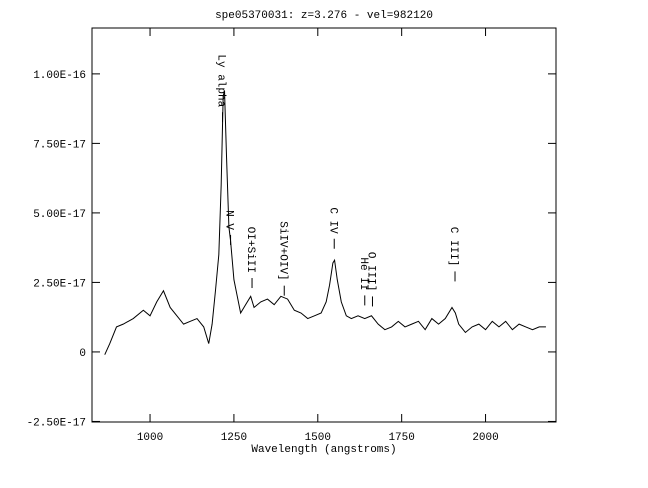 The width and height of the screenshot is (648, 488). What do you see at coordinates (453, 247) in the screenshot?
I see `line-label: C III]` at bounding box center [453, 247].